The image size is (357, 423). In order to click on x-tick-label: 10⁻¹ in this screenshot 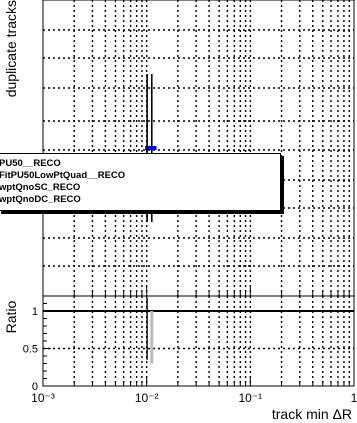, I will do `click(250, 398)`.